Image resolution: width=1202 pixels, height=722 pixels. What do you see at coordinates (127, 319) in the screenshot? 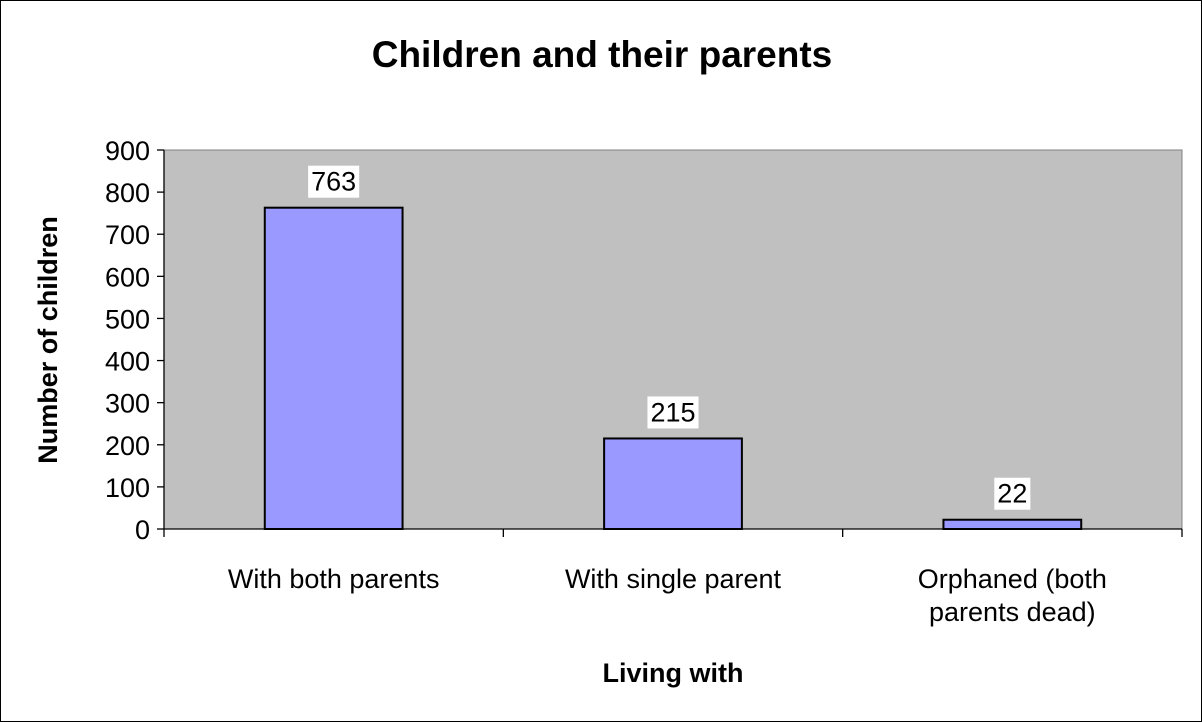
I see `y-tick-label: 500` at bounding box center [127, 319].